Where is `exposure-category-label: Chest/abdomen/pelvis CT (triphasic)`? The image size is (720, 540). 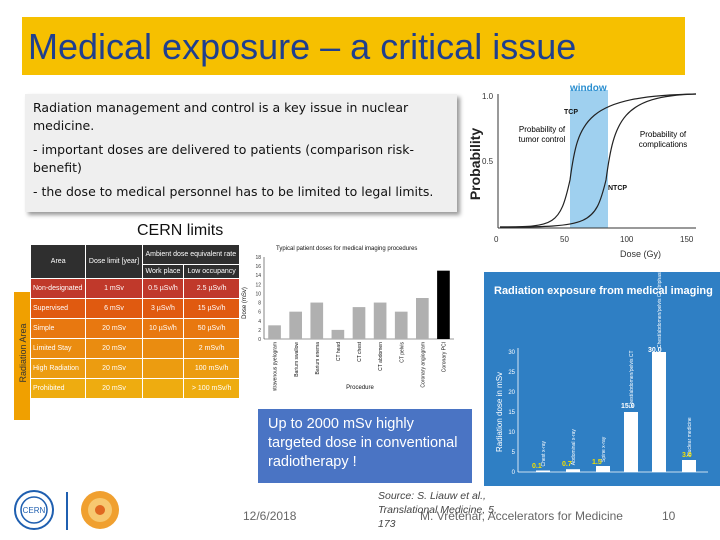 exposure-category-label: Chest/abdomen/pelvis CT (triphasic) is located at coordinates (660, 310).